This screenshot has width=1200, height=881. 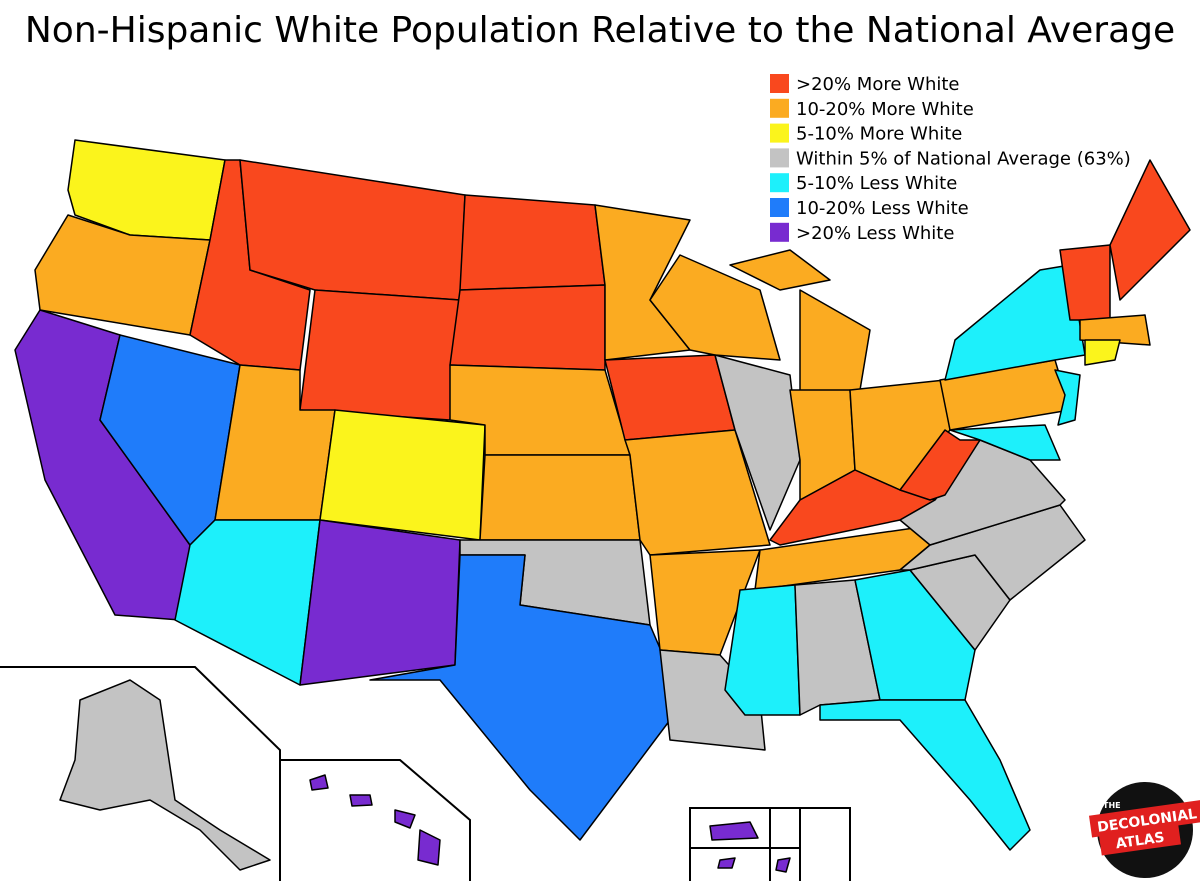 What do you see at coordinates (882, 208) in the screenshot?
I see `legend-label: 10-20% Less White` at bounding box center [882, 208].